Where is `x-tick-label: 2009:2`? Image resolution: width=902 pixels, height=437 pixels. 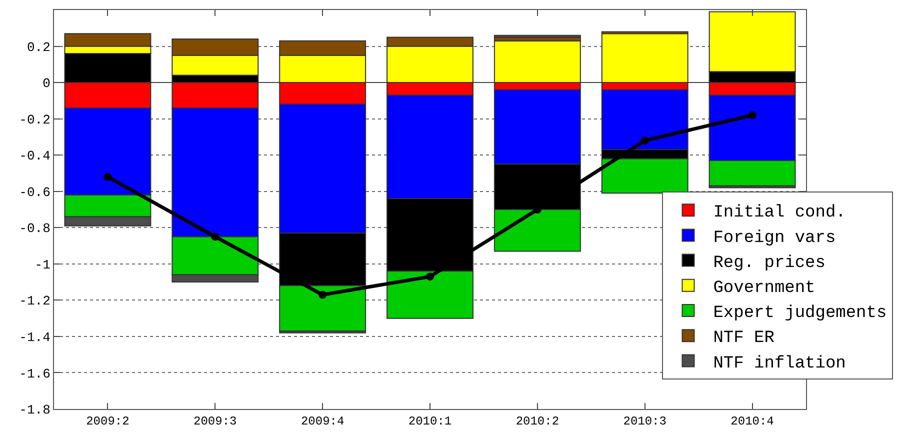 x-tick-label: 2009:2 is located at coordinates (108, 421).